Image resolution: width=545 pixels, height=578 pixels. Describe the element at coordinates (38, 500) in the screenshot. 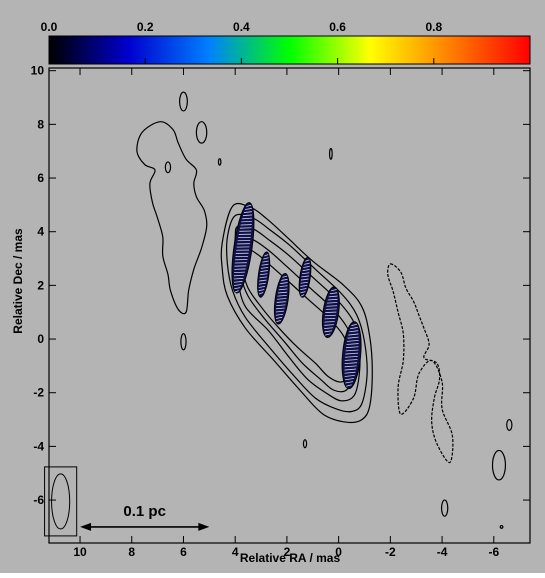

I see `y-tick-label: -6` at that location.